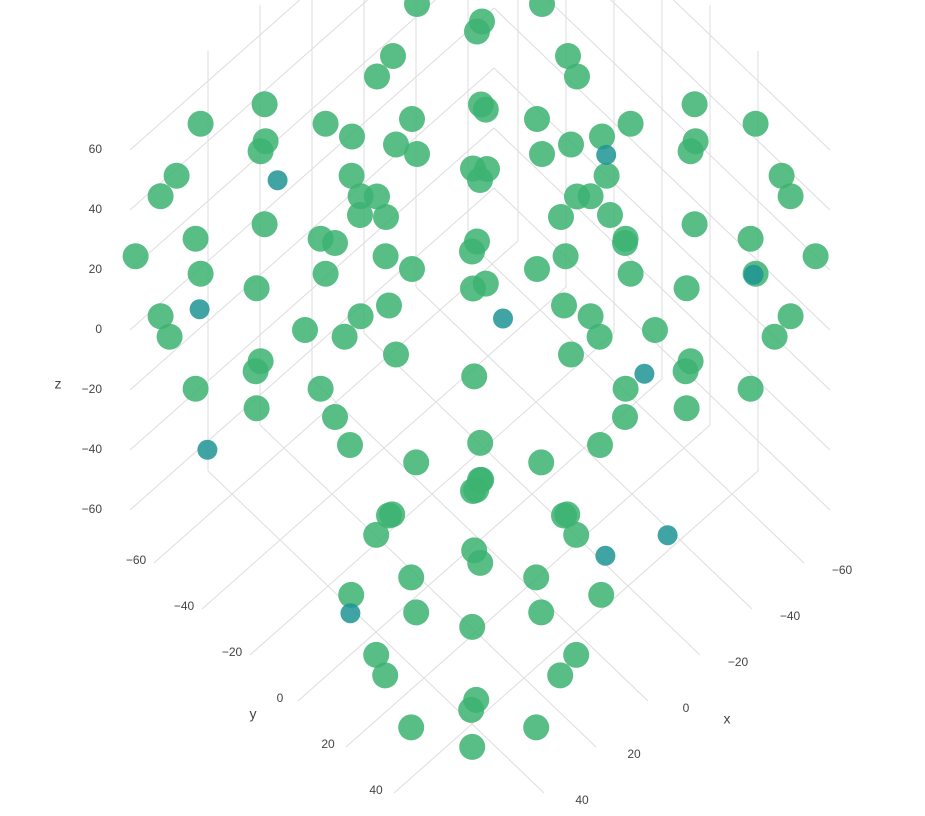 The image size is (925, 816). I want to click on x-tick-label: −20, so click(738, 662).